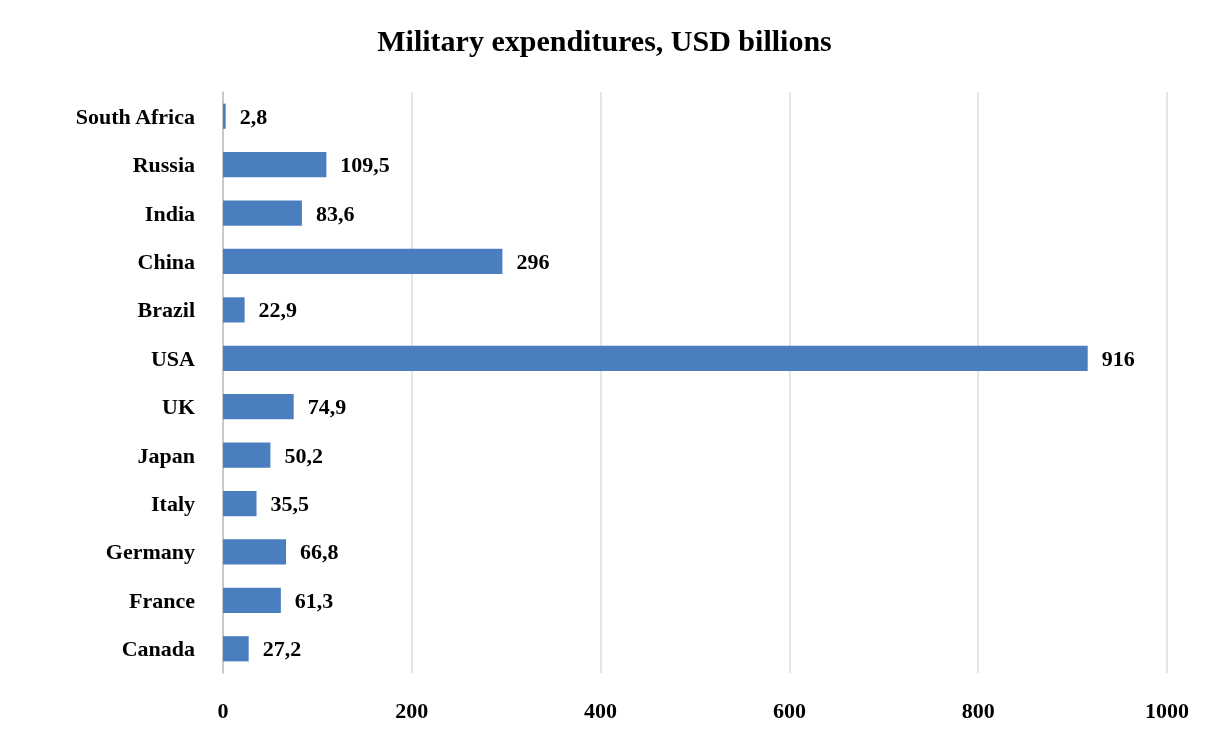 The height and width of the screenshot is (729, 1209). Describe the element at coordinates (789, 710) in the screenshot. I see `x-tick-label: 600` at that location.